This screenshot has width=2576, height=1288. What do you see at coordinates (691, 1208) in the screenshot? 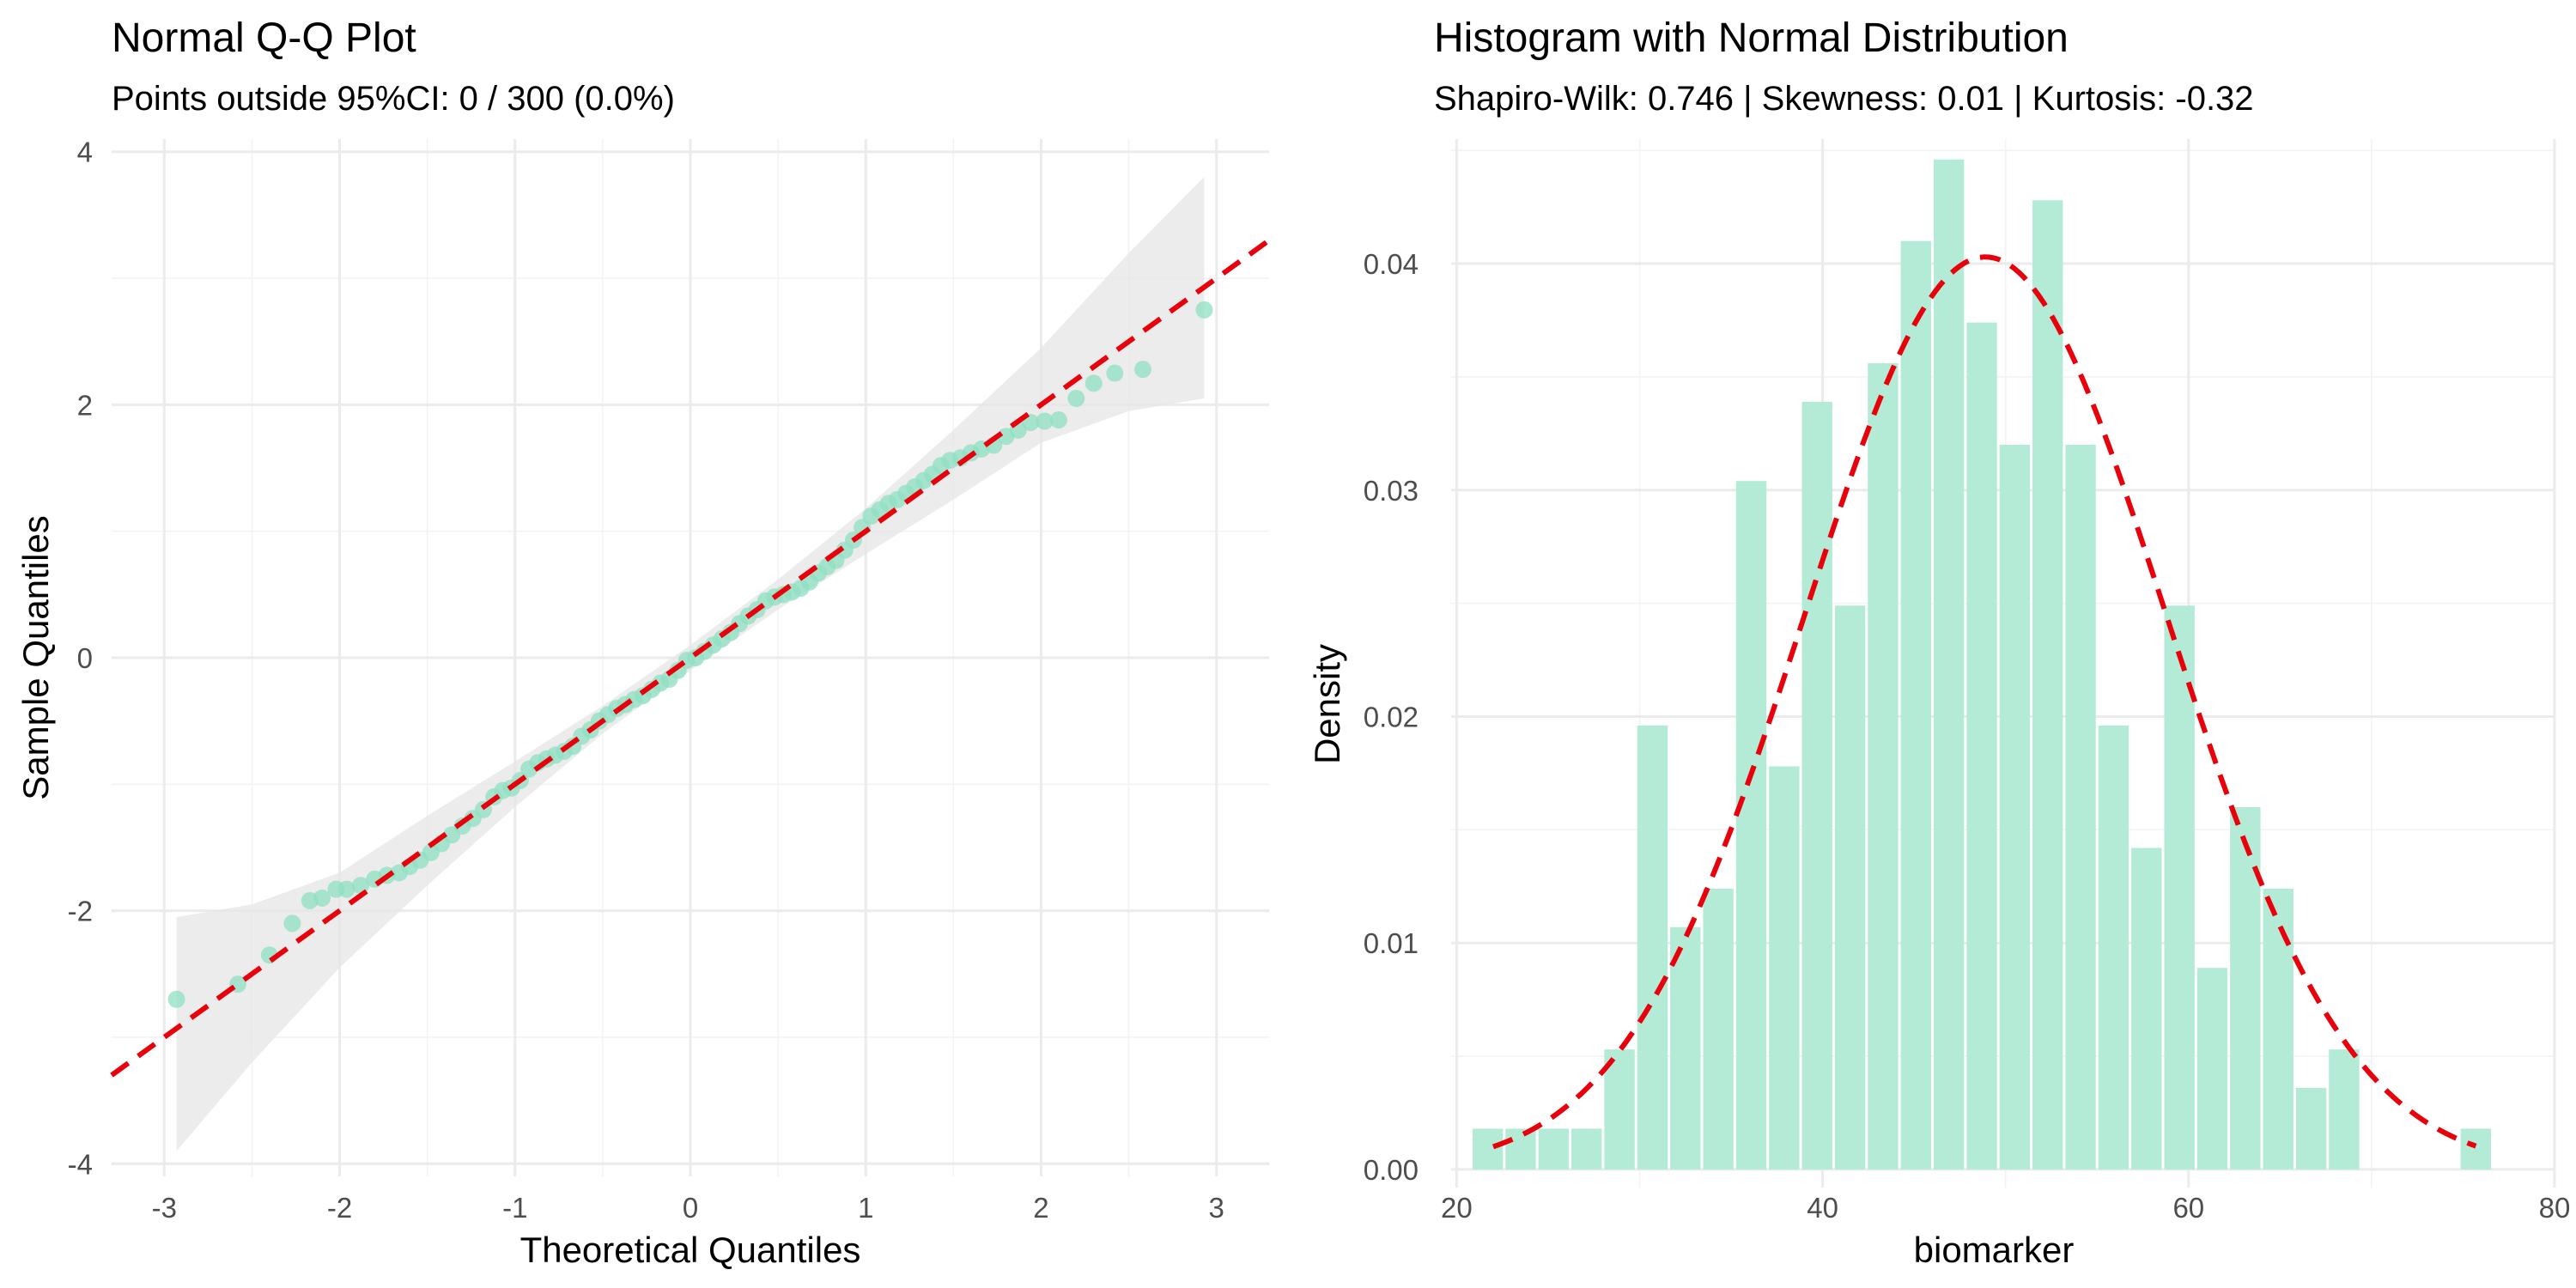
I see `qq-x-tick-label: 0` at bounding box center [691, 1208].